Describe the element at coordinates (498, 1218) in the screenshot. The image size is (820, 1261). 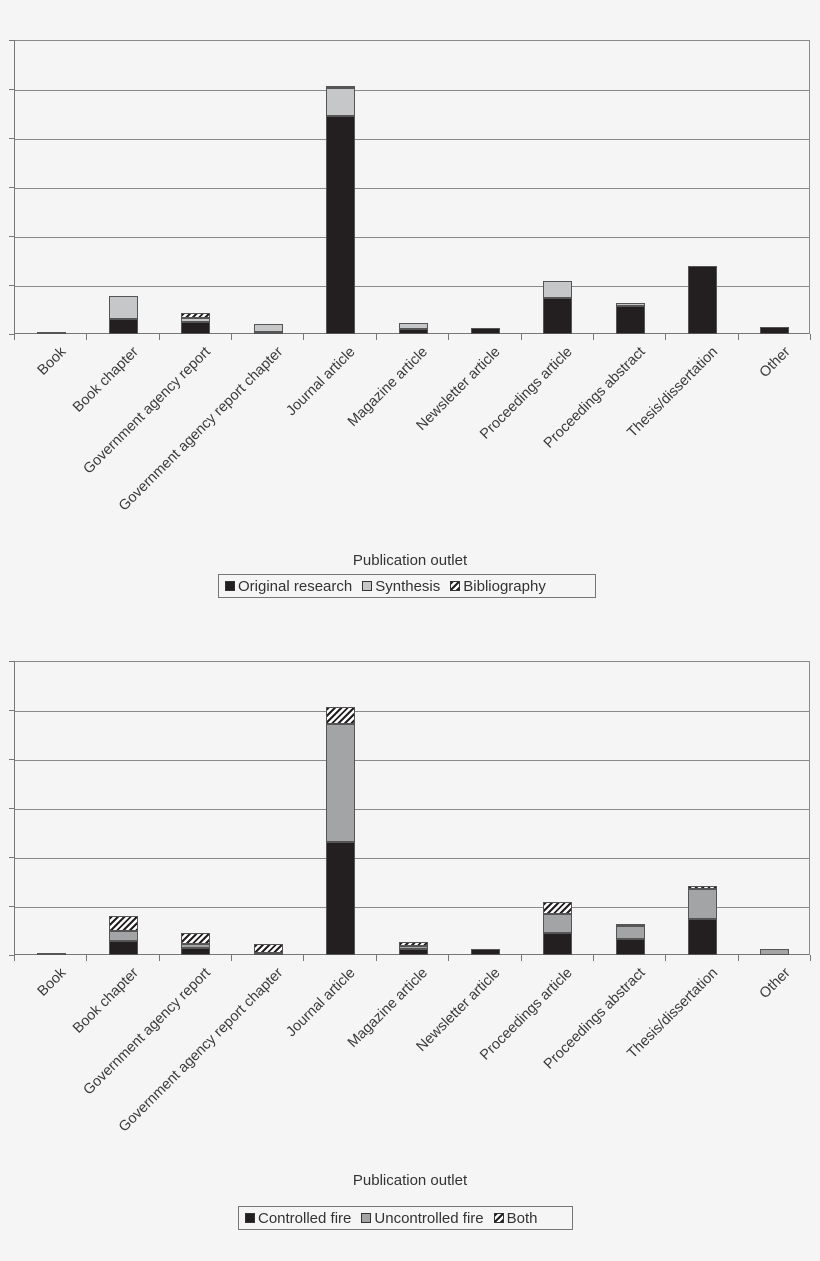
I see `legend-swatch-hatch-icon` at that location.